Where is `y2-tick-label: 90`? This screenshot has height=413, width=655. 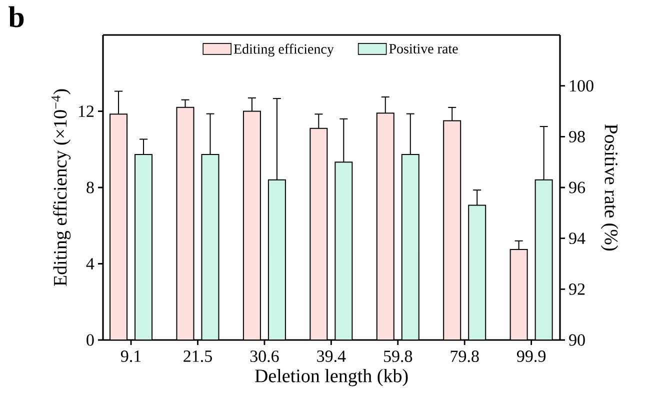 y2-tick-label: 90 is located at coordinates (577, 340).